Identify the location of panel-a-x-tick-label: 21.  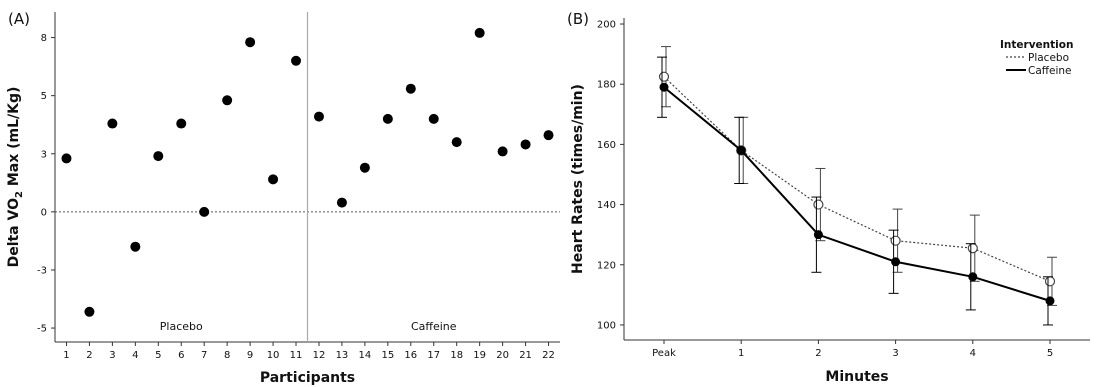
(525, 355).